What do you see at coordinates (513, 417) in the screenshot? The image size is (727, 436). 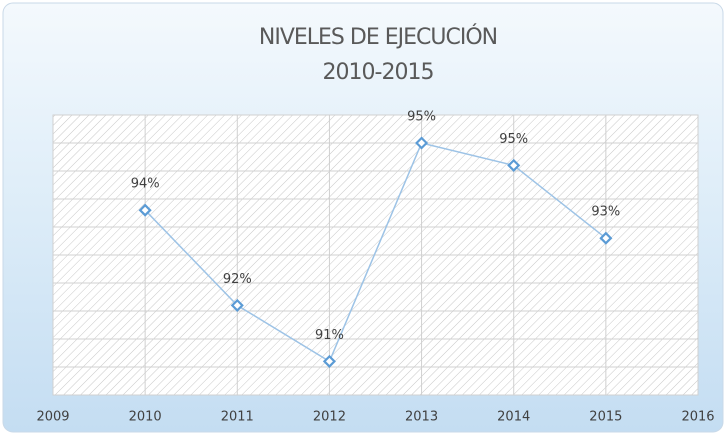 I see `x-tick-label: 2014` at bounding box center [513, 417].